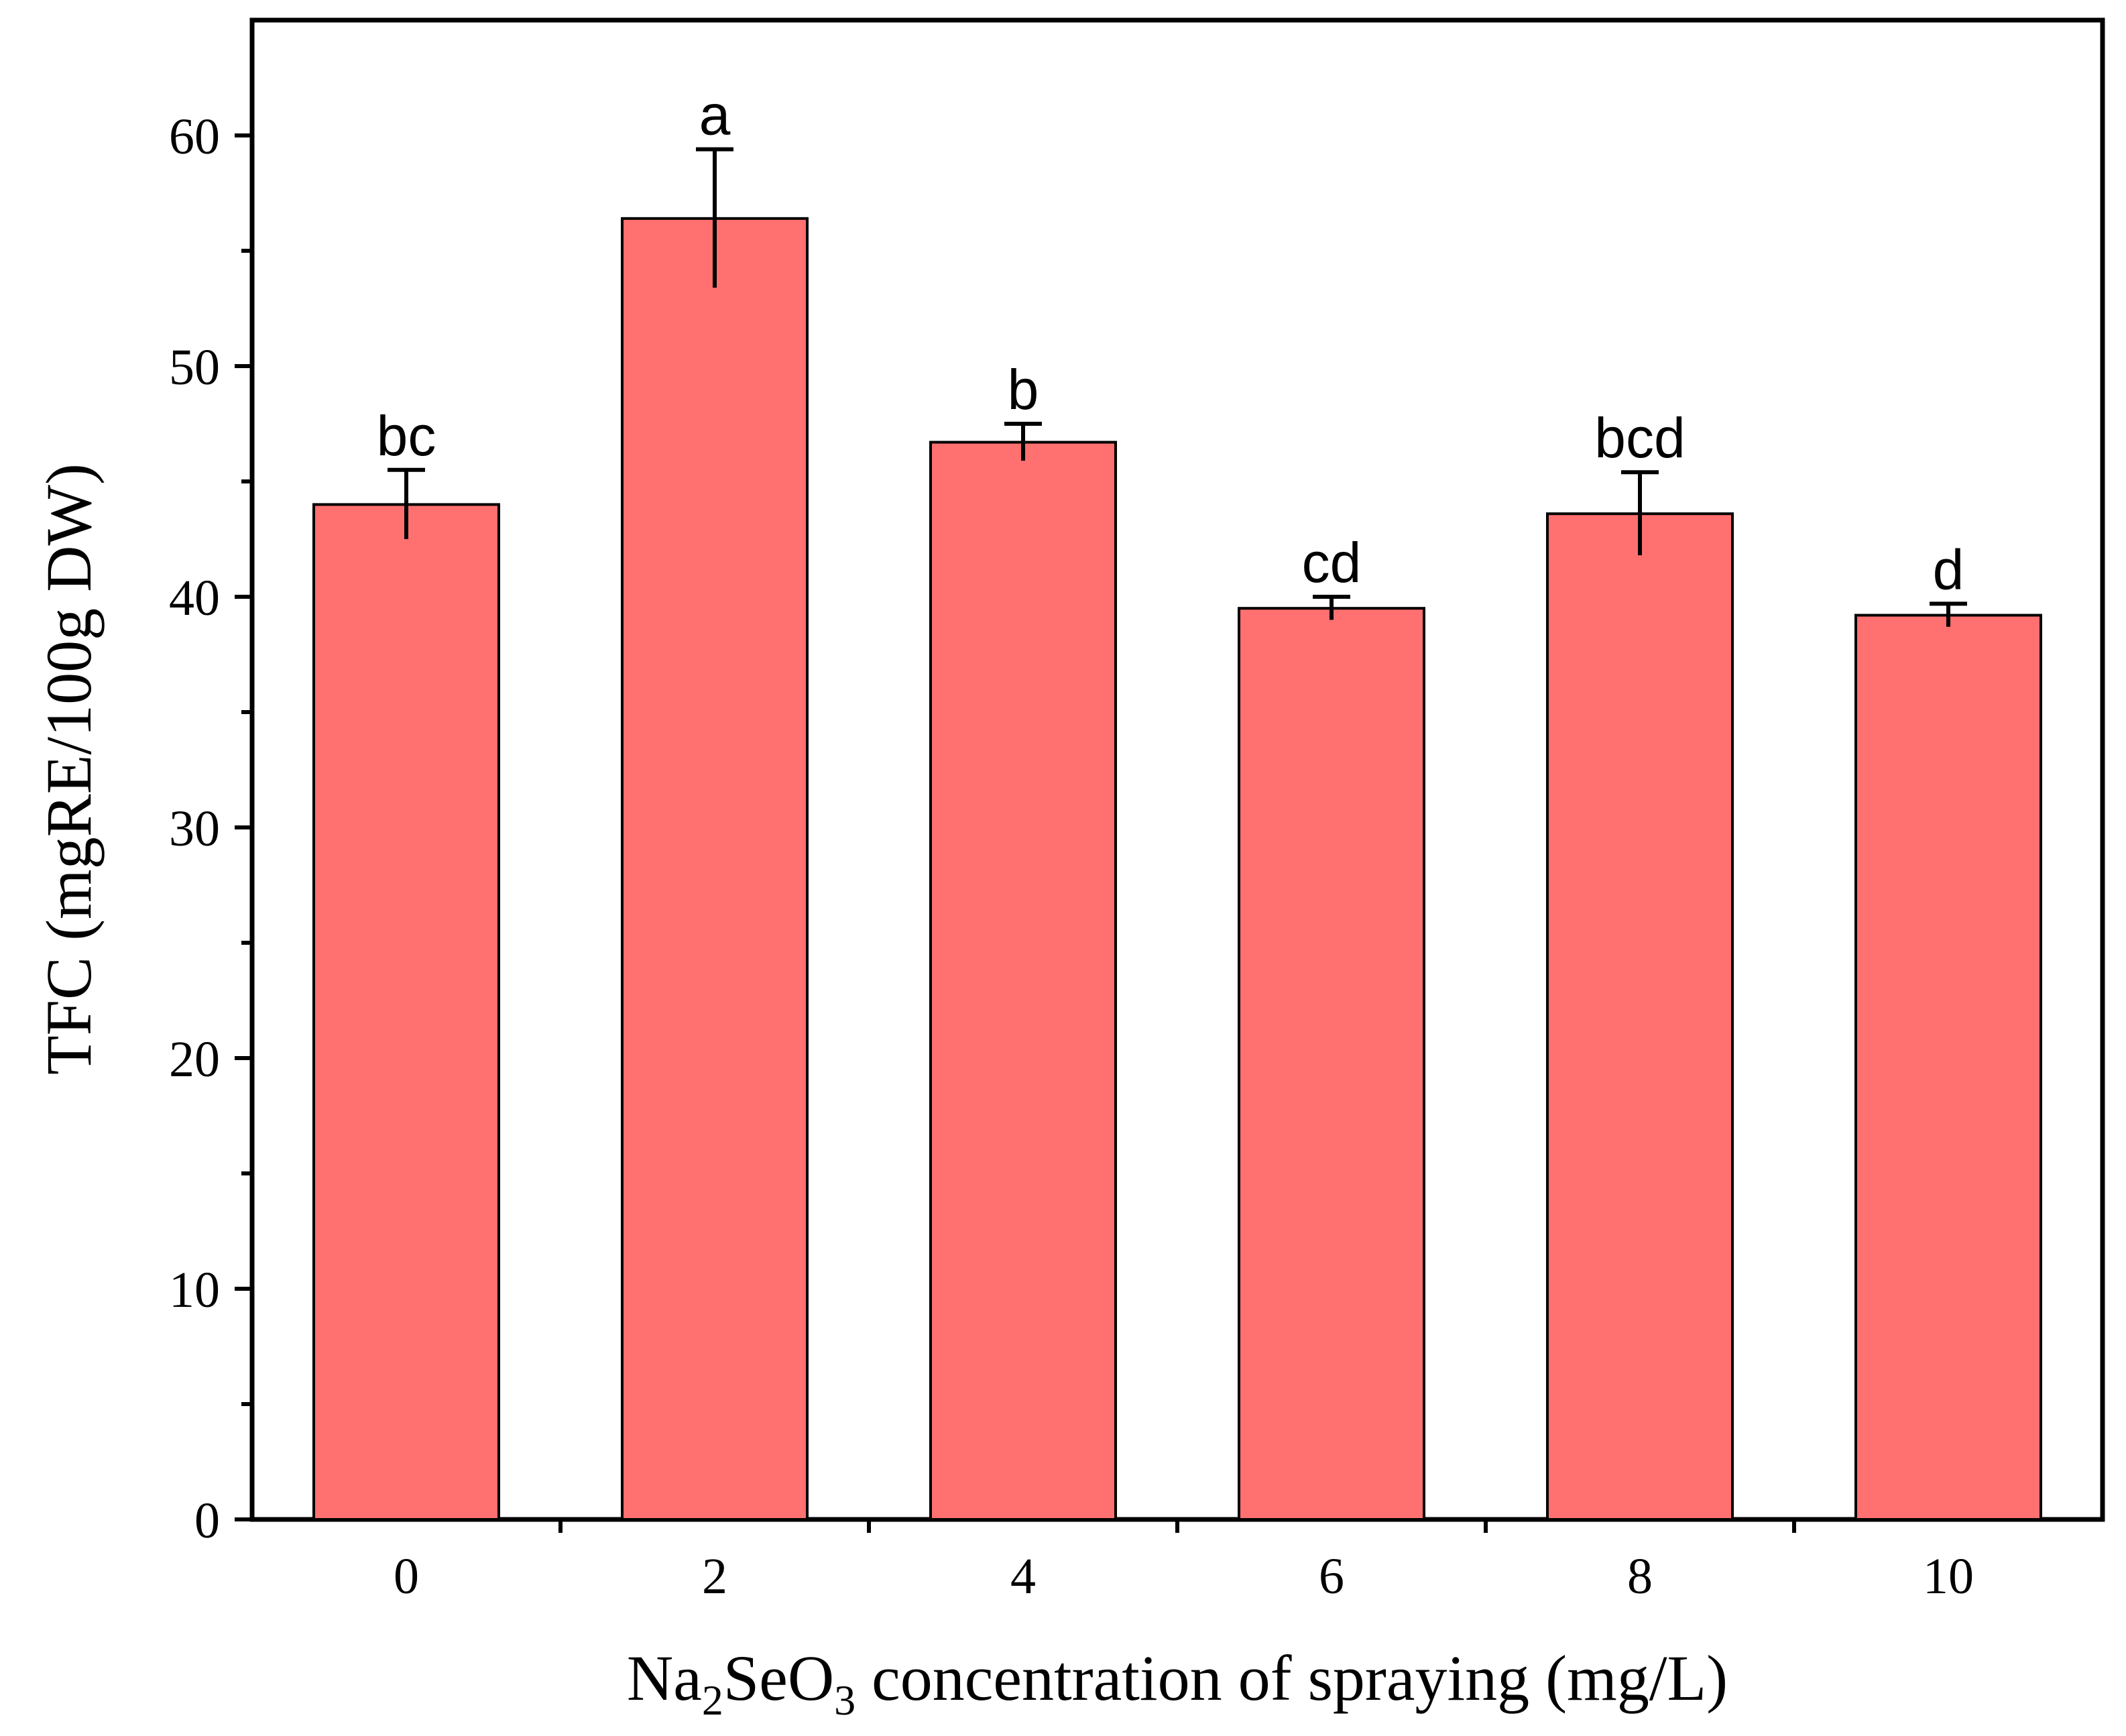 The height and width of the screenshot is (1736, 2126). I want to click on x-axis-title-part: Na, so click(664, 1678).